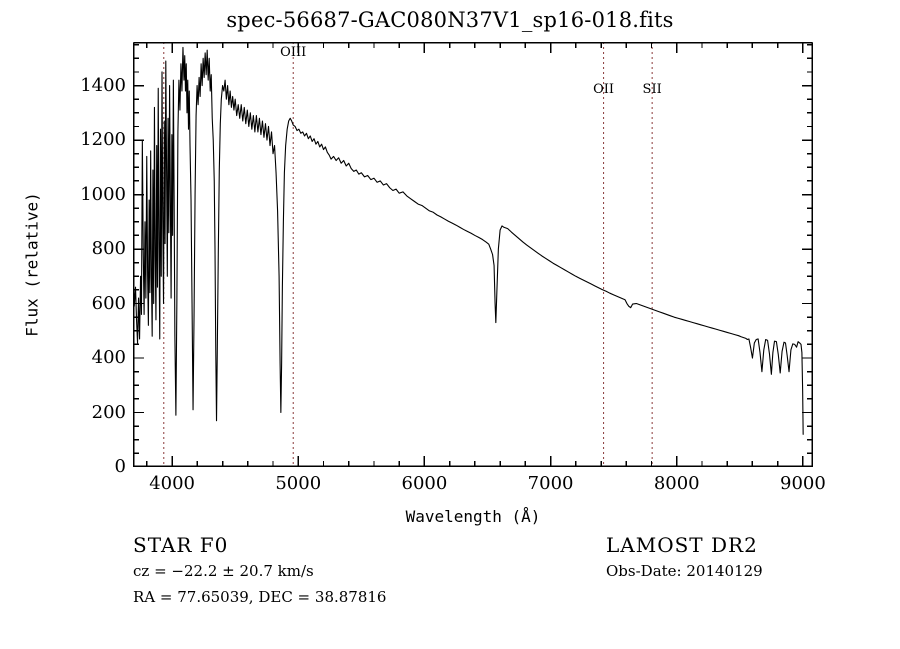 The height and width of the screenshot is (649, 900). Describe the element at coordinates (550, 483) in the screenshot. I see `x-tick-label: 7000` at that location.